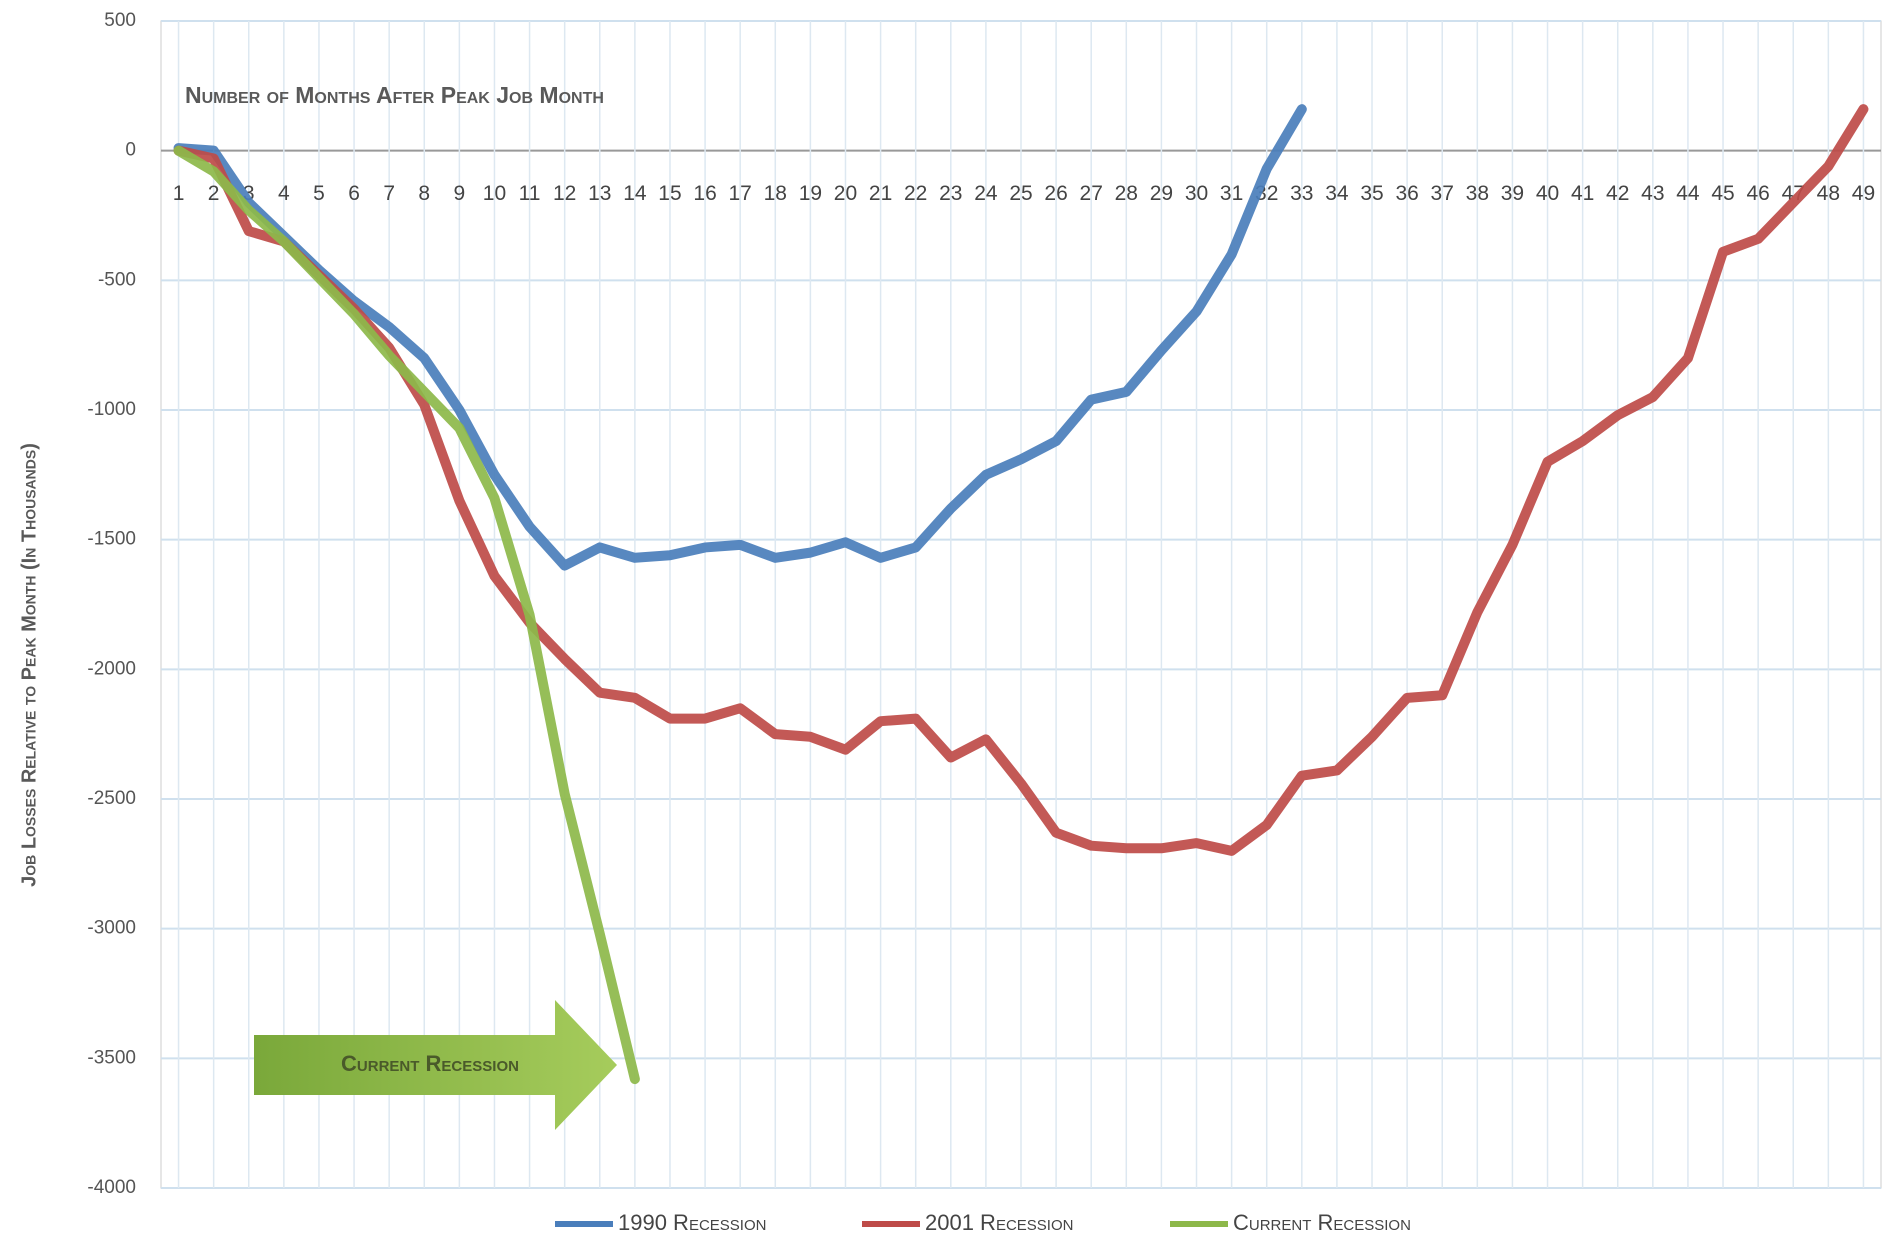 The height and width of the screenshot is (1233, 1888). What do you see at coordinates (1547, 193) in the screenshot?
I see `x-tick-label: 40` at bounding box center [1547, 193].